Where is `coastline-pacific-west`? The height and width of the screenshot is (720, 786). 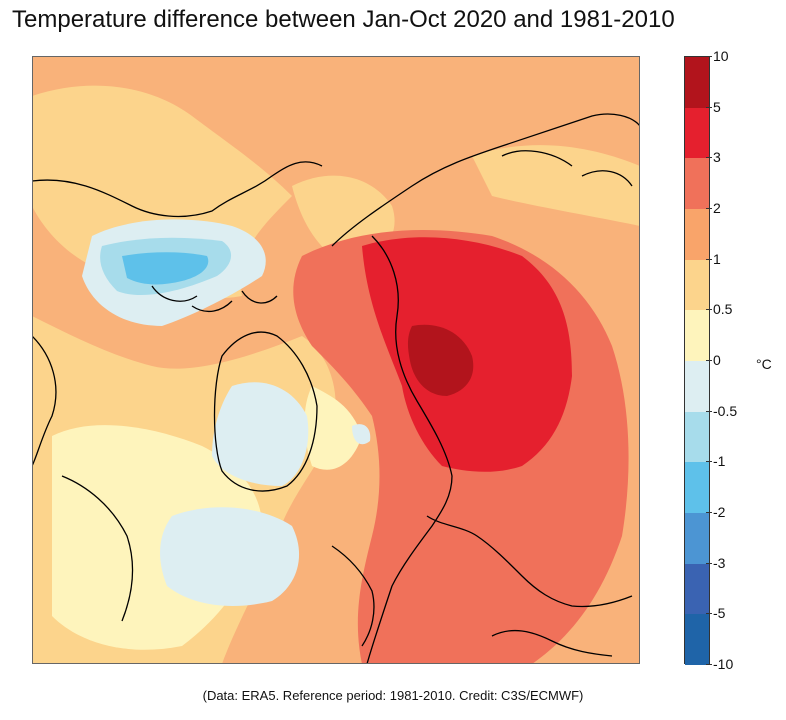
coastline-pacific-west is located at coordinates (44, 401).